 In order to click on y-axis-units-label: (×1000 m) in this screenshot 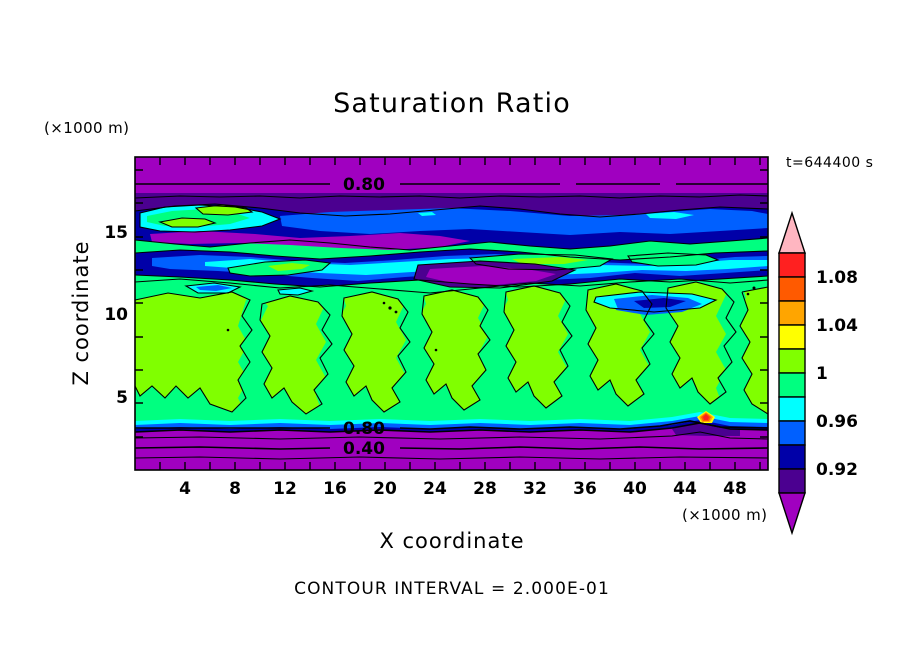, I will do `click(86, 128)`.